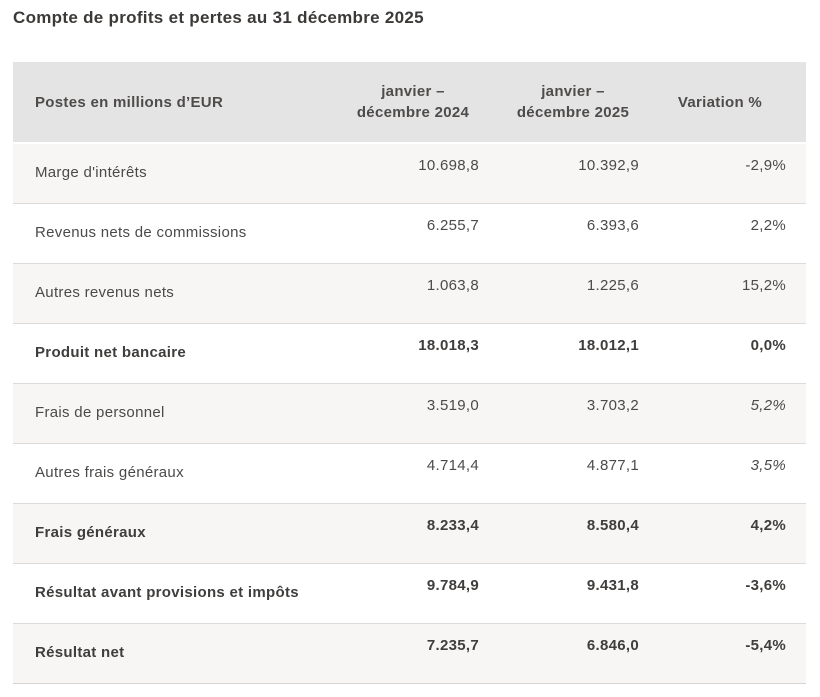  Describe the element at coordinates (763, 285) in the screenshot. I see `variation-value: 15,2%` at that location.